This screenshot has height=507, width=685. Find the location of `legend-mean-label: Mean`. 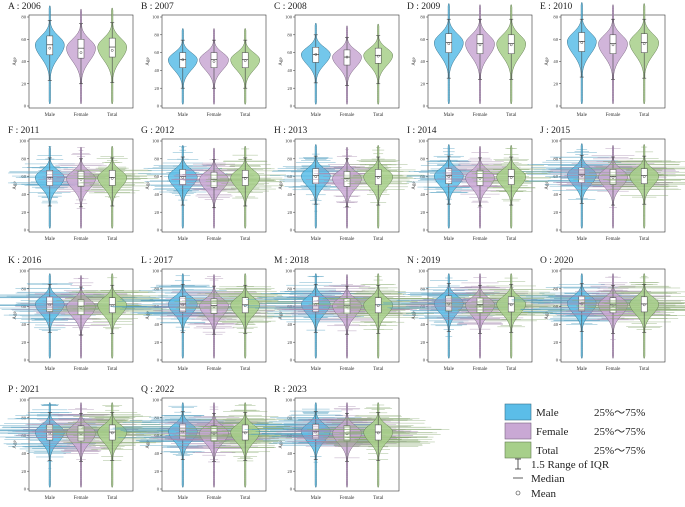

legend-mean-label: Mean is located at coordinates (544, 494).